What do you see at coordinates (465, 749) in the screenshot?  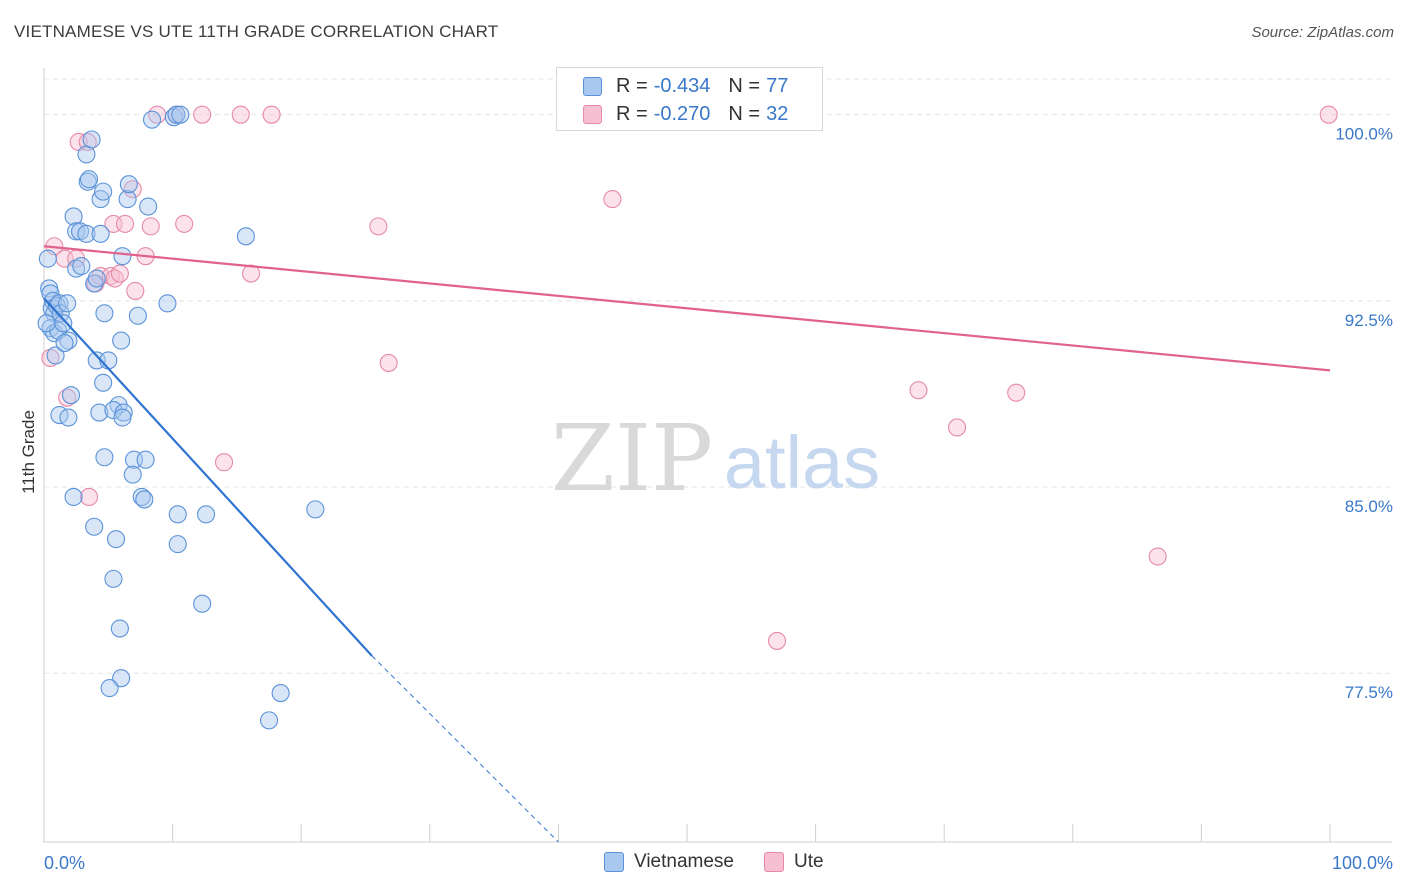 I see `vietnamese-trend-extension` at bounding box center [465, 749].